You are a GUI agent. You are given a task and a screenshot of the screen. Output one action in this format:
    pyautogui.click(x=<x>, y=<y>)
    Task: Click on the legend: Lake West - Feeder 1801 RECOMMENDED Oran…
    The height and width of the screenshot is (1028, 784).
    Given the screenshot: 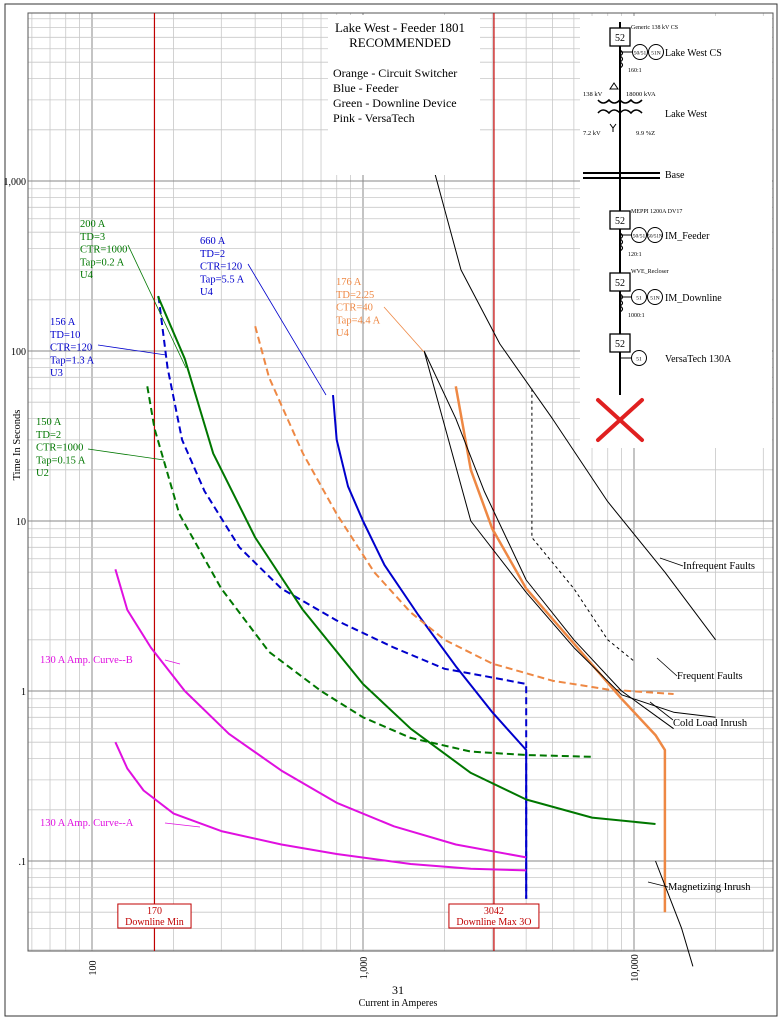 What is the action you would take?
    pyautogui.click(x=404, y=95)
    